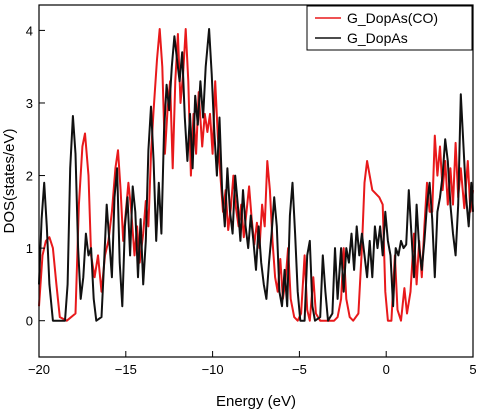  I want to click on y-tick-label: 4, so click(29, 30).